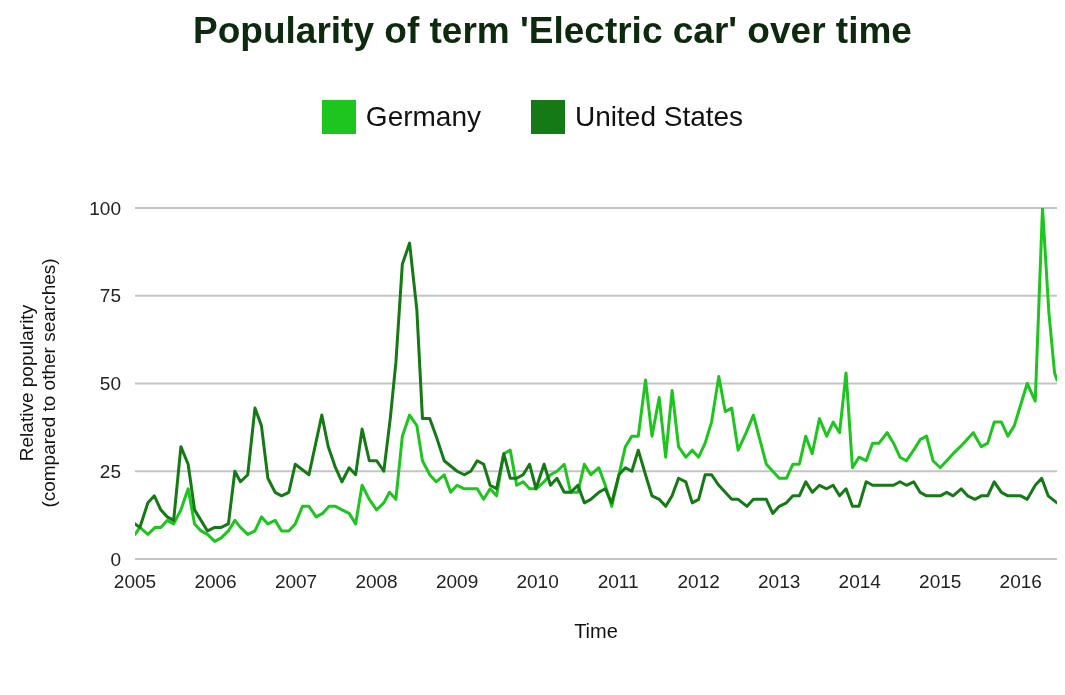 The image size is (1065, 695). Describe the element at coordinates (537, 582) in the screenshot. I see `x-tick-label: 2010` at that location.